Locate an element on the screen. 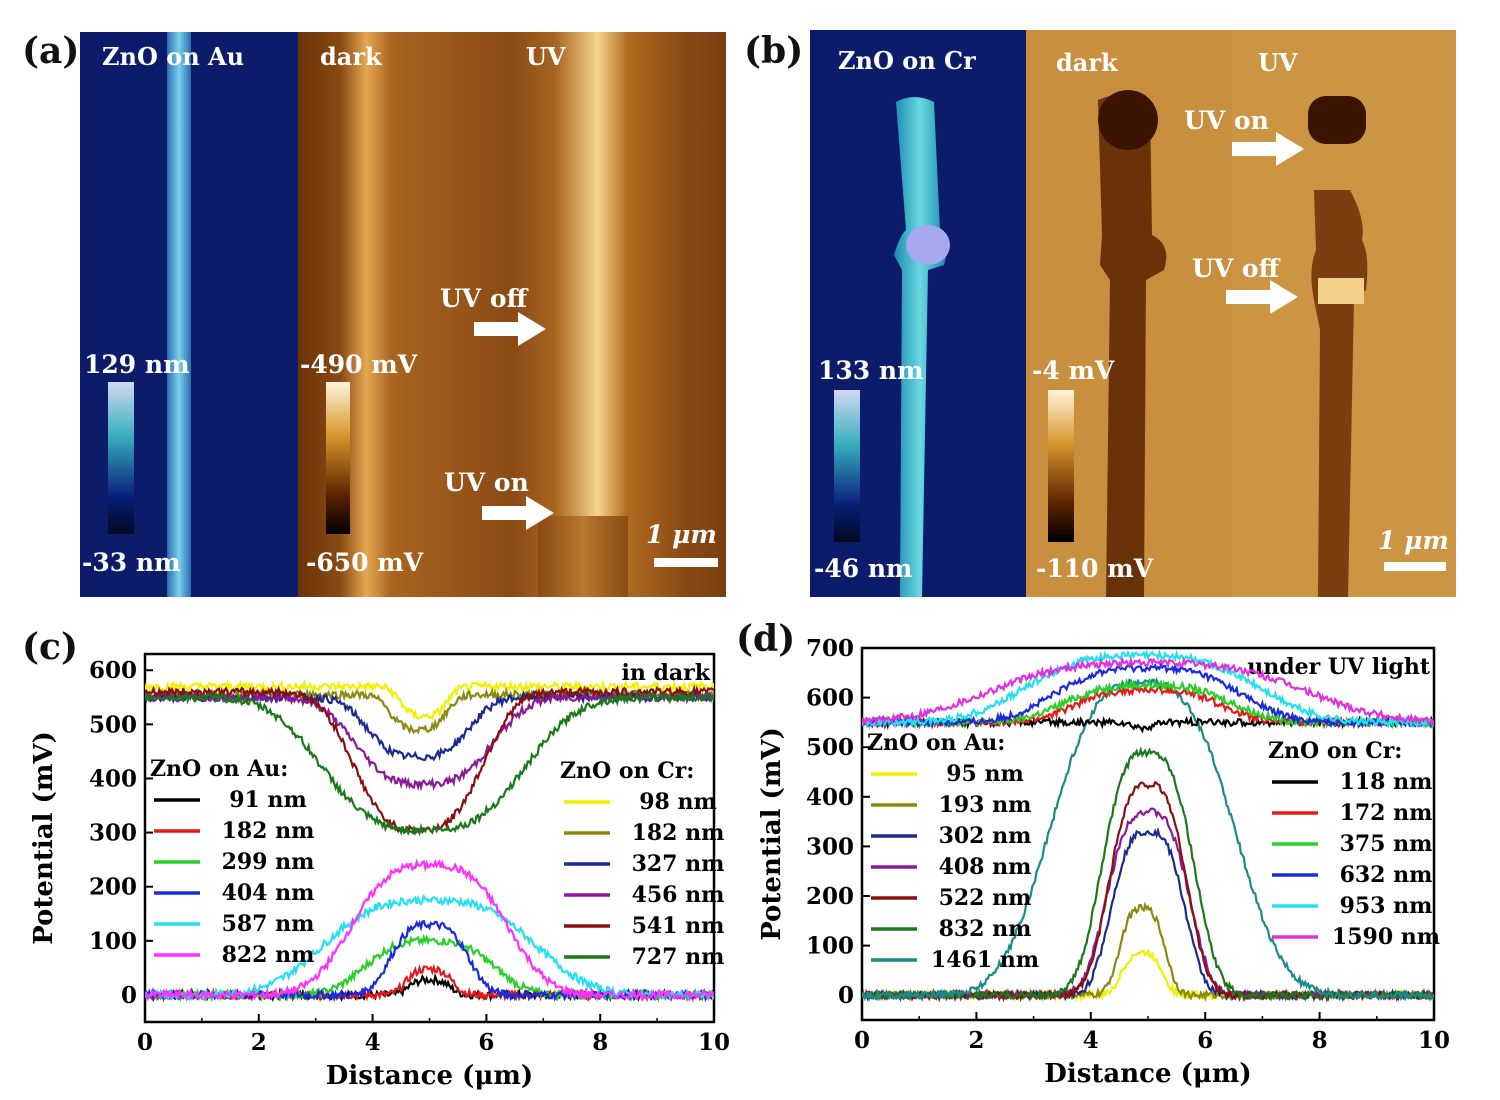  legend-label: 632 nm is located at coordinates (1386, 875).